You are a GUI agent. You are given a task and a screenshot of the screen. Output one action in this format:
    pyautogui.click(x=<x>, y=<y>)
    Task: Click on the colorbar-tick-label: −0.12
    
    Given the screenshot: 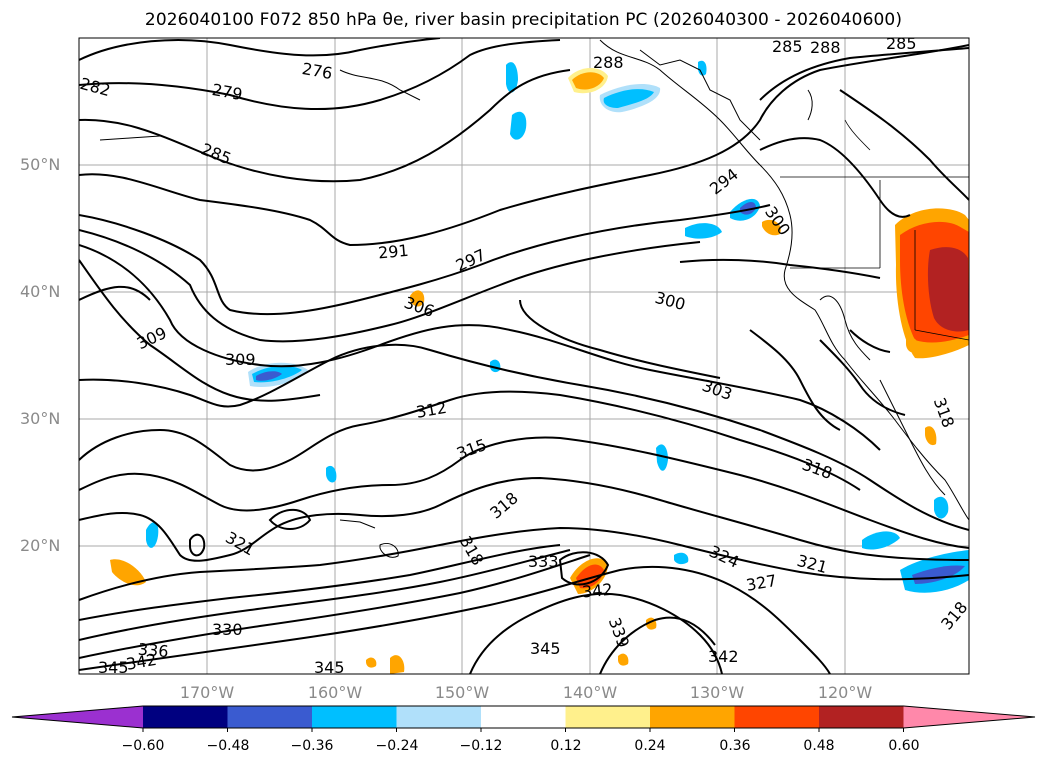 What is the action you would take?
    pyautogui.click(x=481, y=746)
    